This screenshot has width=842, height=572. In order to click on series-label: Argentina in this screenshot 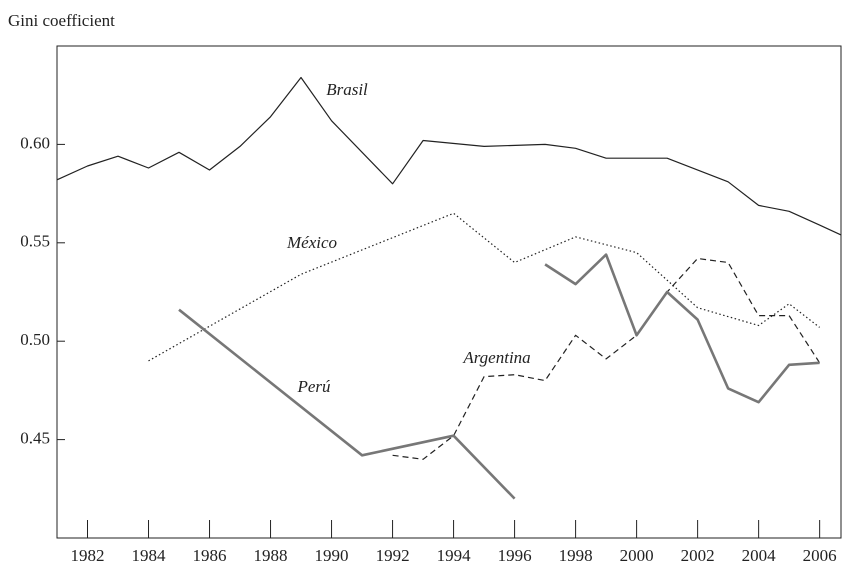, I will do `click(496, 357)`.